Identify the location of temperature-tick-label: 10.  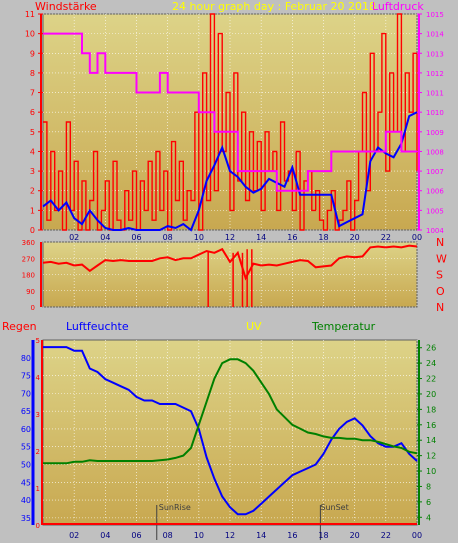
(431, 471).